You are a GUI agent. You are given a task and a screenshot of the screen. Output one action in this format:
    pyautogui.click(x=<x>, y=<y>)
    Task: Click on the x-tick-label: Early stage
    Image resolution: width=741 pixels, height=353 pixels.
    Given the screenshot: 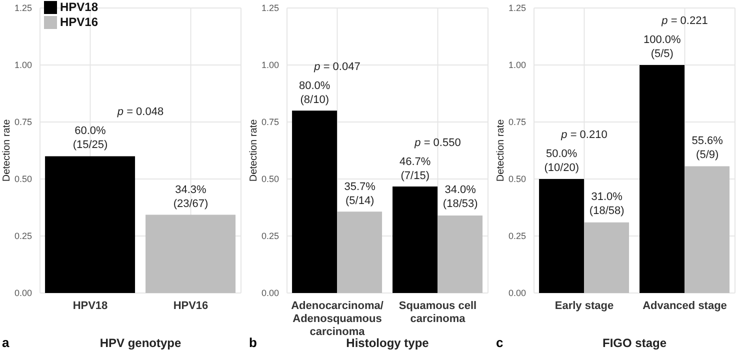 What is the action you would take?
    pyautogui.click(x=584, y=306)
    